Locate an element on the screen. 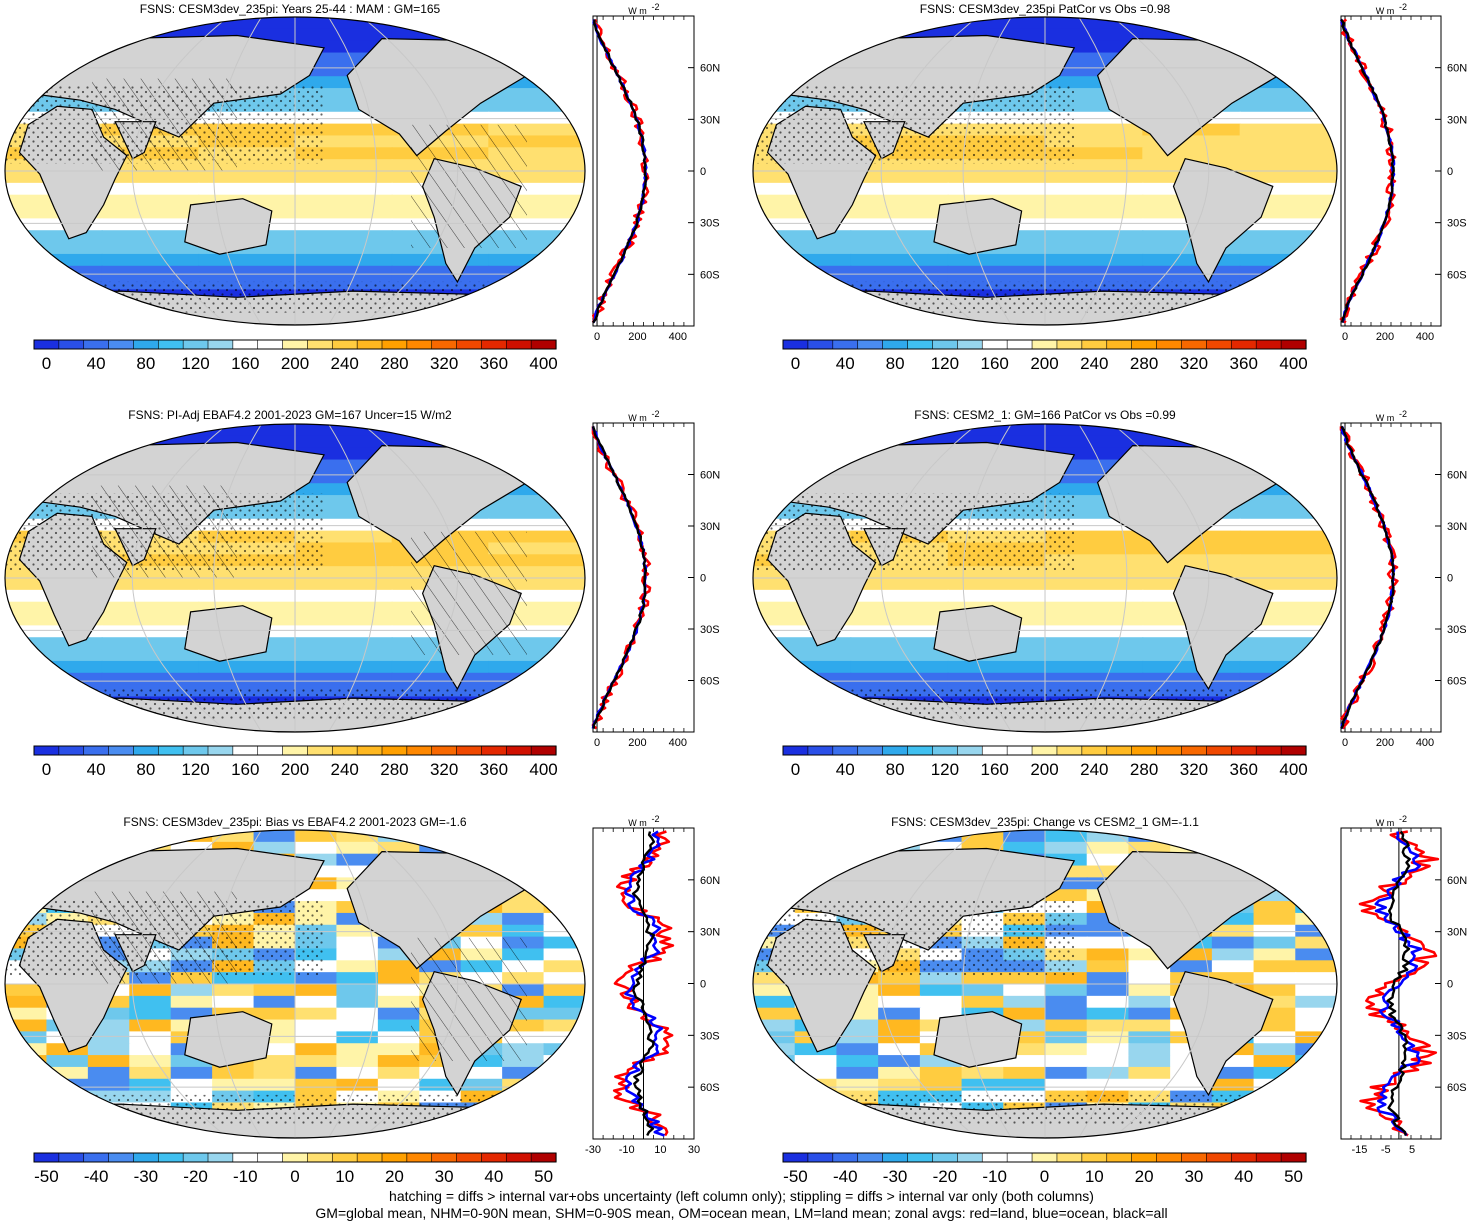  colorbar: -50 -40 -30 -20 -10 0 10 20 30 40 50 is located at coordinates (295, 1169).